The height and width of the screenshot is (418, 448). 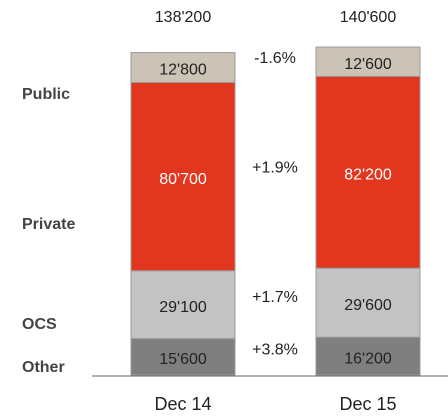 I want to click on value-label: 29'600, so click(x=368, y=305).